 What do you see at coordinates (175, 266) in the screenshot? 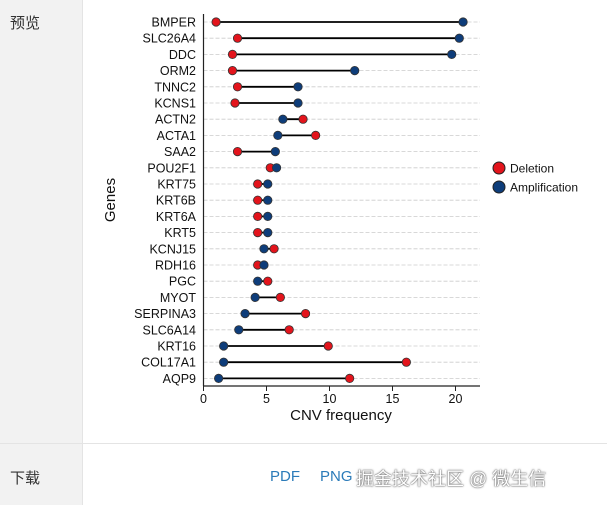
I see `gene-label: RDH16` at bounding box center [175, 266].